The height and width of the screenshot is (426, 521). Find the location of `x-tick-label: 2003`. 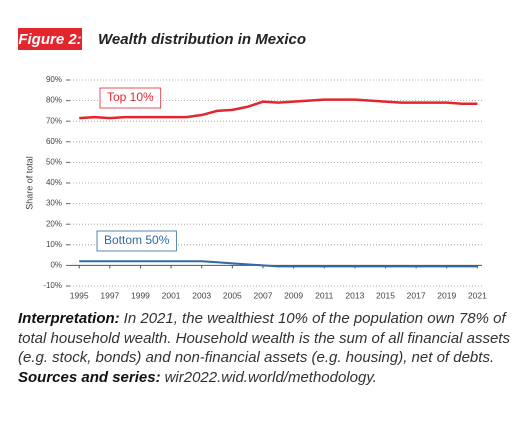

x-tick-label: 2003 is located at coordinates (201, 295).